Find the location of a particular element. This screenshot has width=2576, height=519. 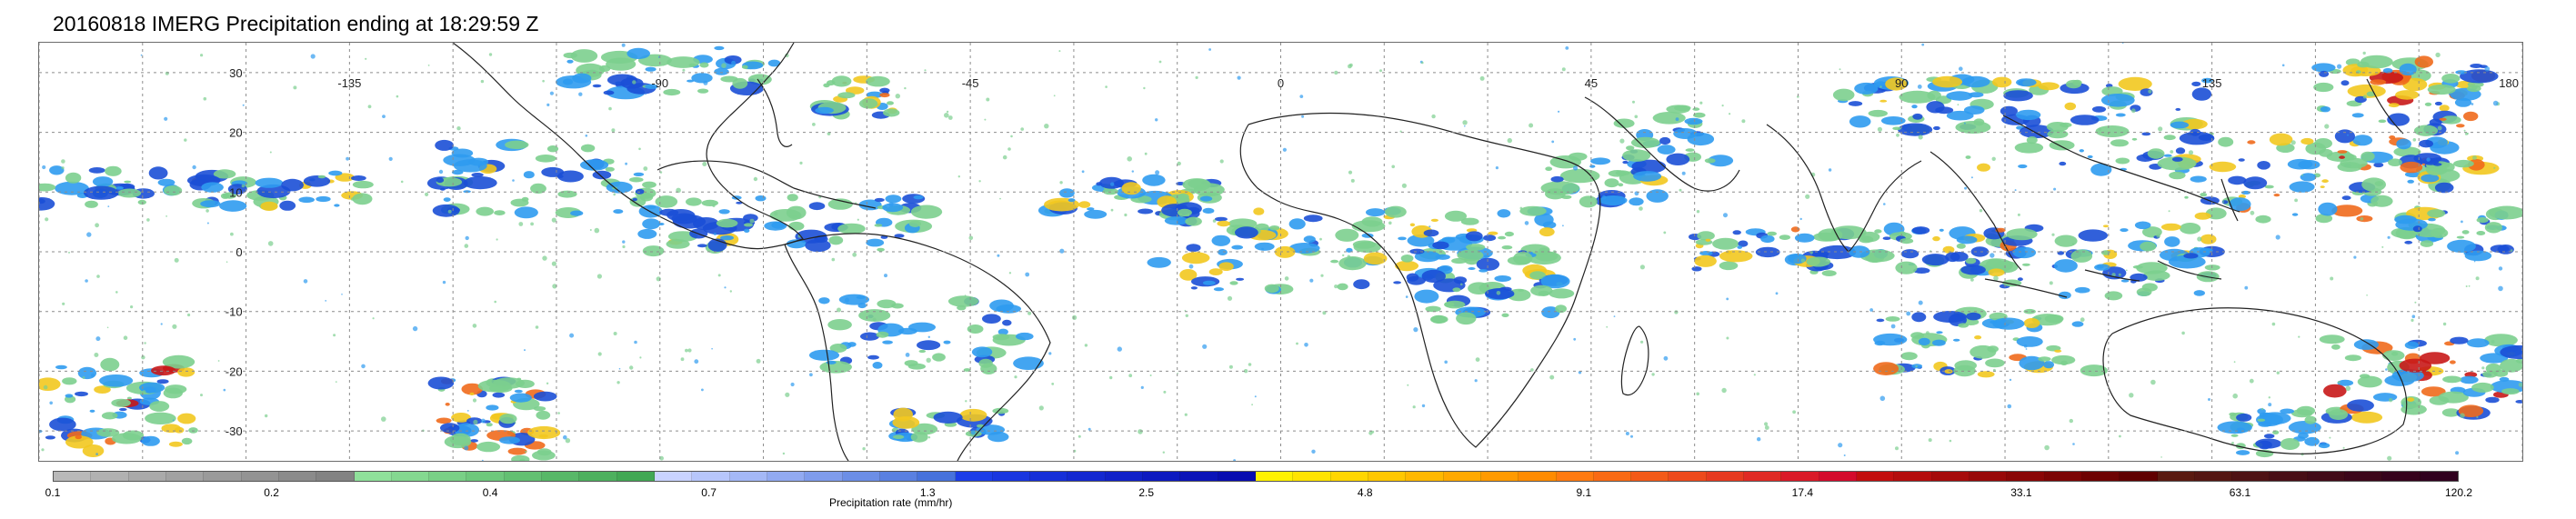

latitude-label: 10 is located at coordinates (235, 192).